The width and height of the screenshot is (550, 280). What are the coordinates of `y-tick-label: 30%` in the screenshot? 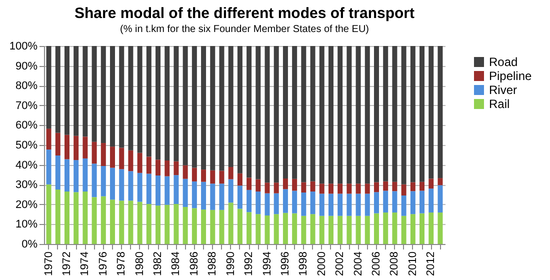 It's located at (26, 185).